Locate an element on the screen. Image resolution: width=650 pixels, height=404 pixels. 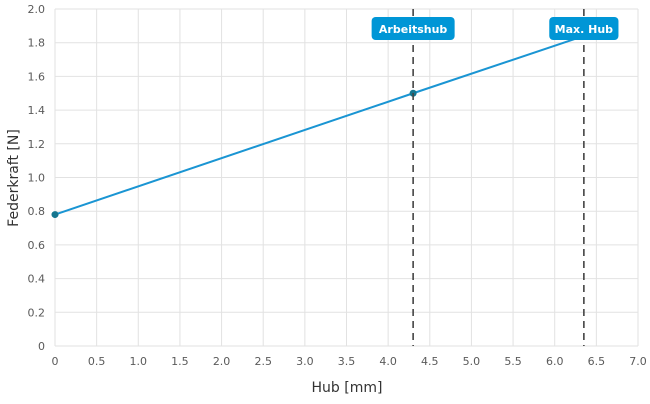
y-tick-label: 0.8 is located at coordinates (37, 211).